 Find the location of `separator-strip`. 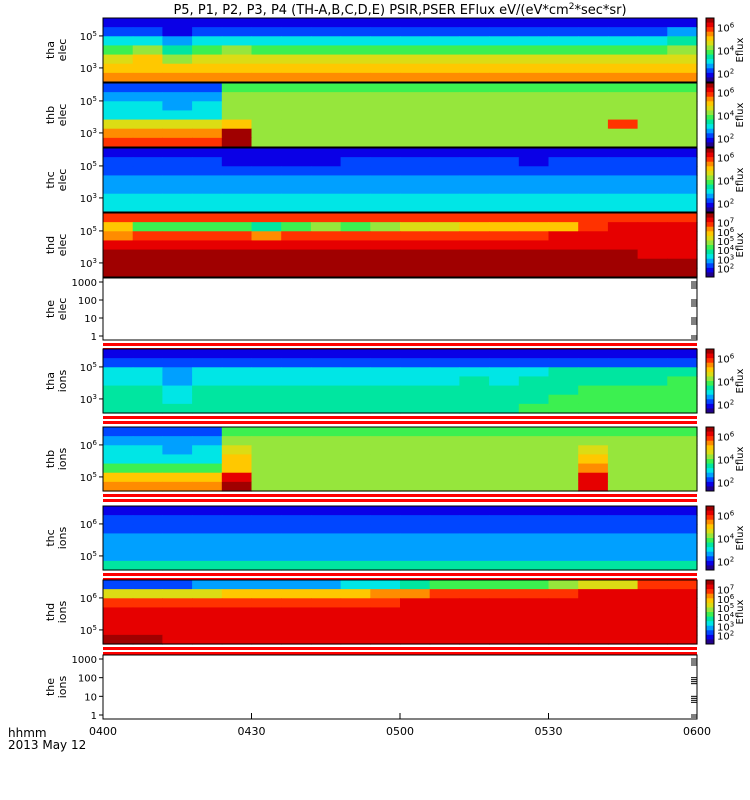

separator-strip is located at coordinates (400, 574).